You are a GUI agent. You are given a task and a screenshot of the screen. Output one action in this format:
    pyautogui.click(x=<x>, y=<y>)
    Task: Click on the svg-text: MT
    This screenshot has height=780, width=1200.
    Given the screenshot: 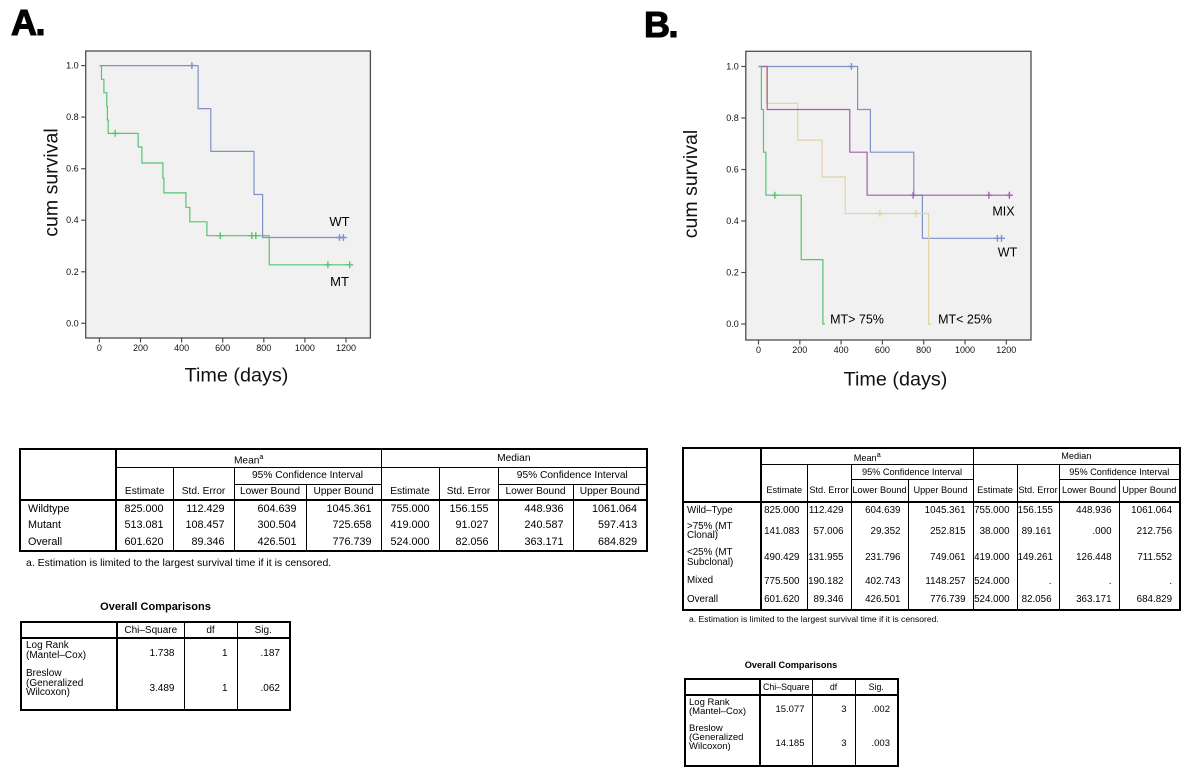 What is the action you would take?
    pyautogui.click(x=339, y=281)
    